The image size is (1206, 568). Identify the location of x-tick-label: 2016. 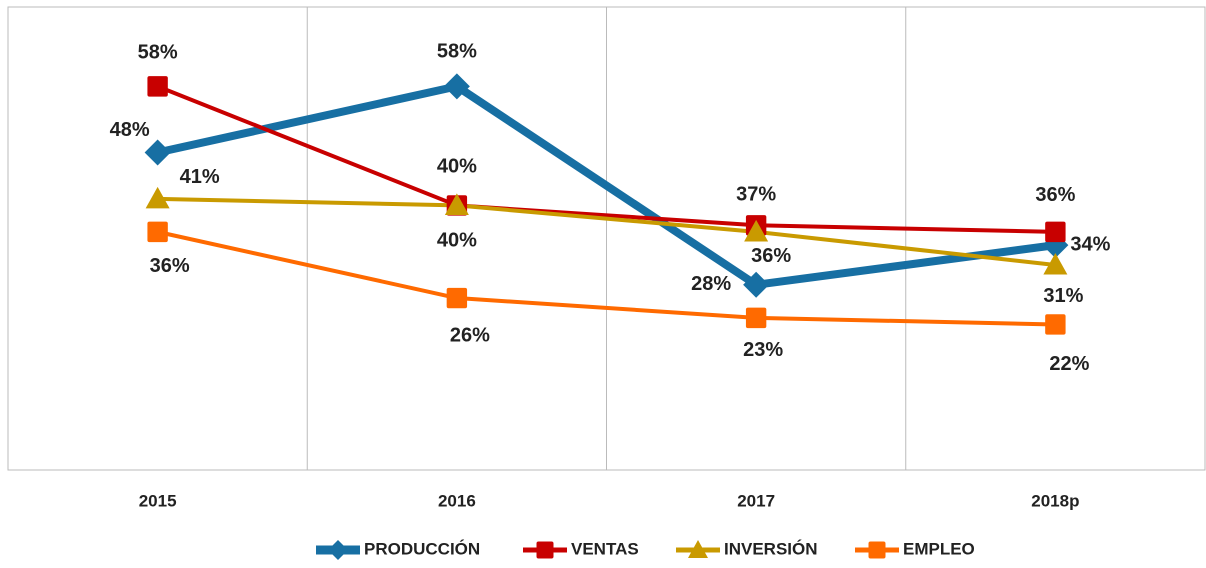
(457, 500).